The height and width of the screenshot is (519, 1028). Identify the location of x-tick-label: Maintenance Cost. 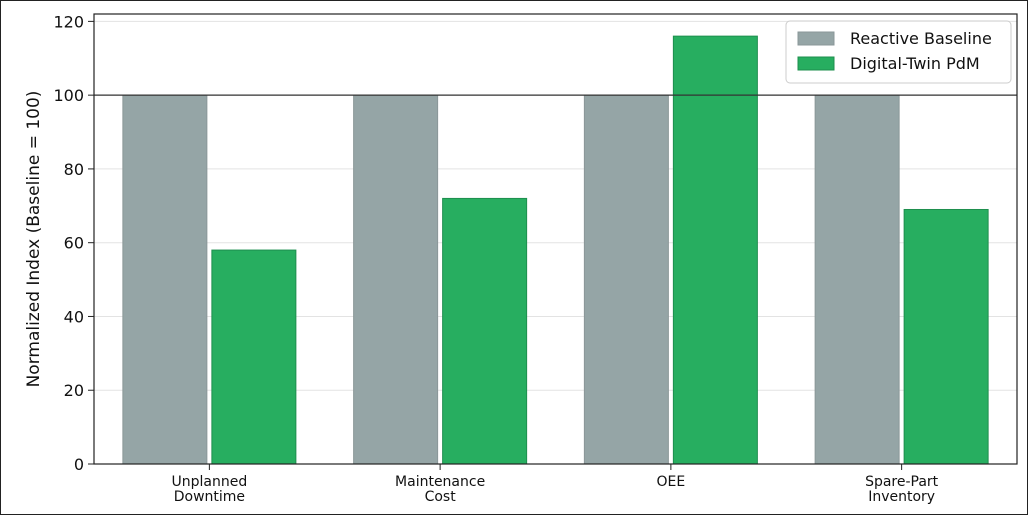
(440, 489).